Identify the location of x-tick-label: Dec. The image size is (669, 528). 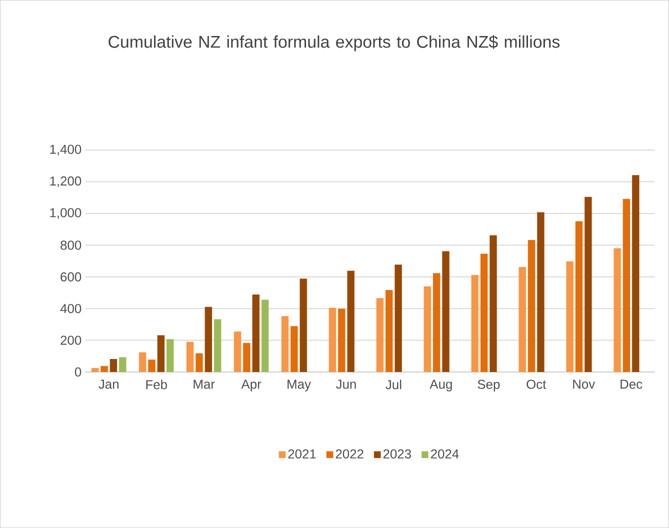
(631, 384).